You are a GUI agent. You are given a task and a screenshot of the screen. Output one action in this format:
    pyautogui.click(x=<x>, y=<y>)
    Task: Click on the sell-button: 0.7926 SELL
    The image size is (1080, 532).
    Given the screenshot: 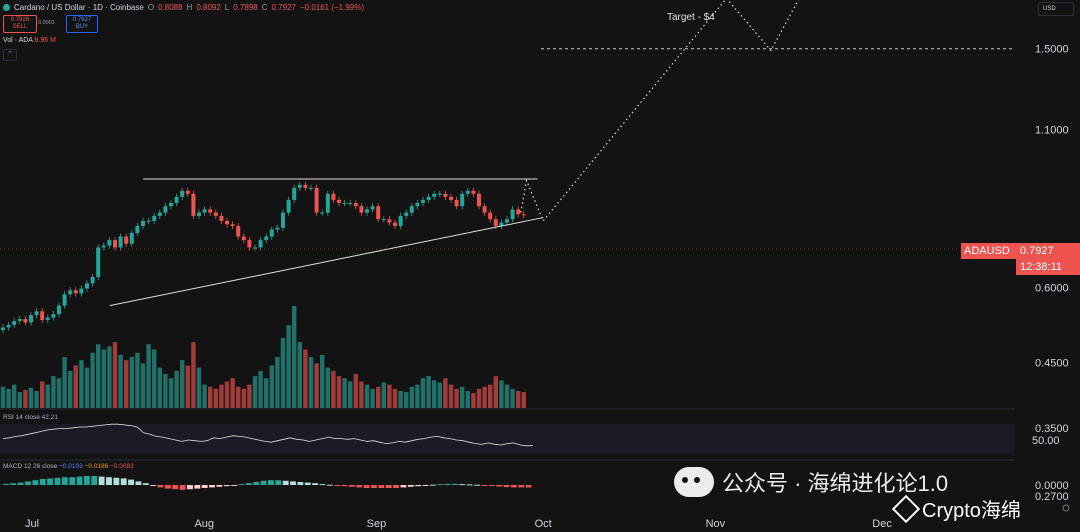 What is the action you would take?
    pyautogui.click(x=20, y=24)
    